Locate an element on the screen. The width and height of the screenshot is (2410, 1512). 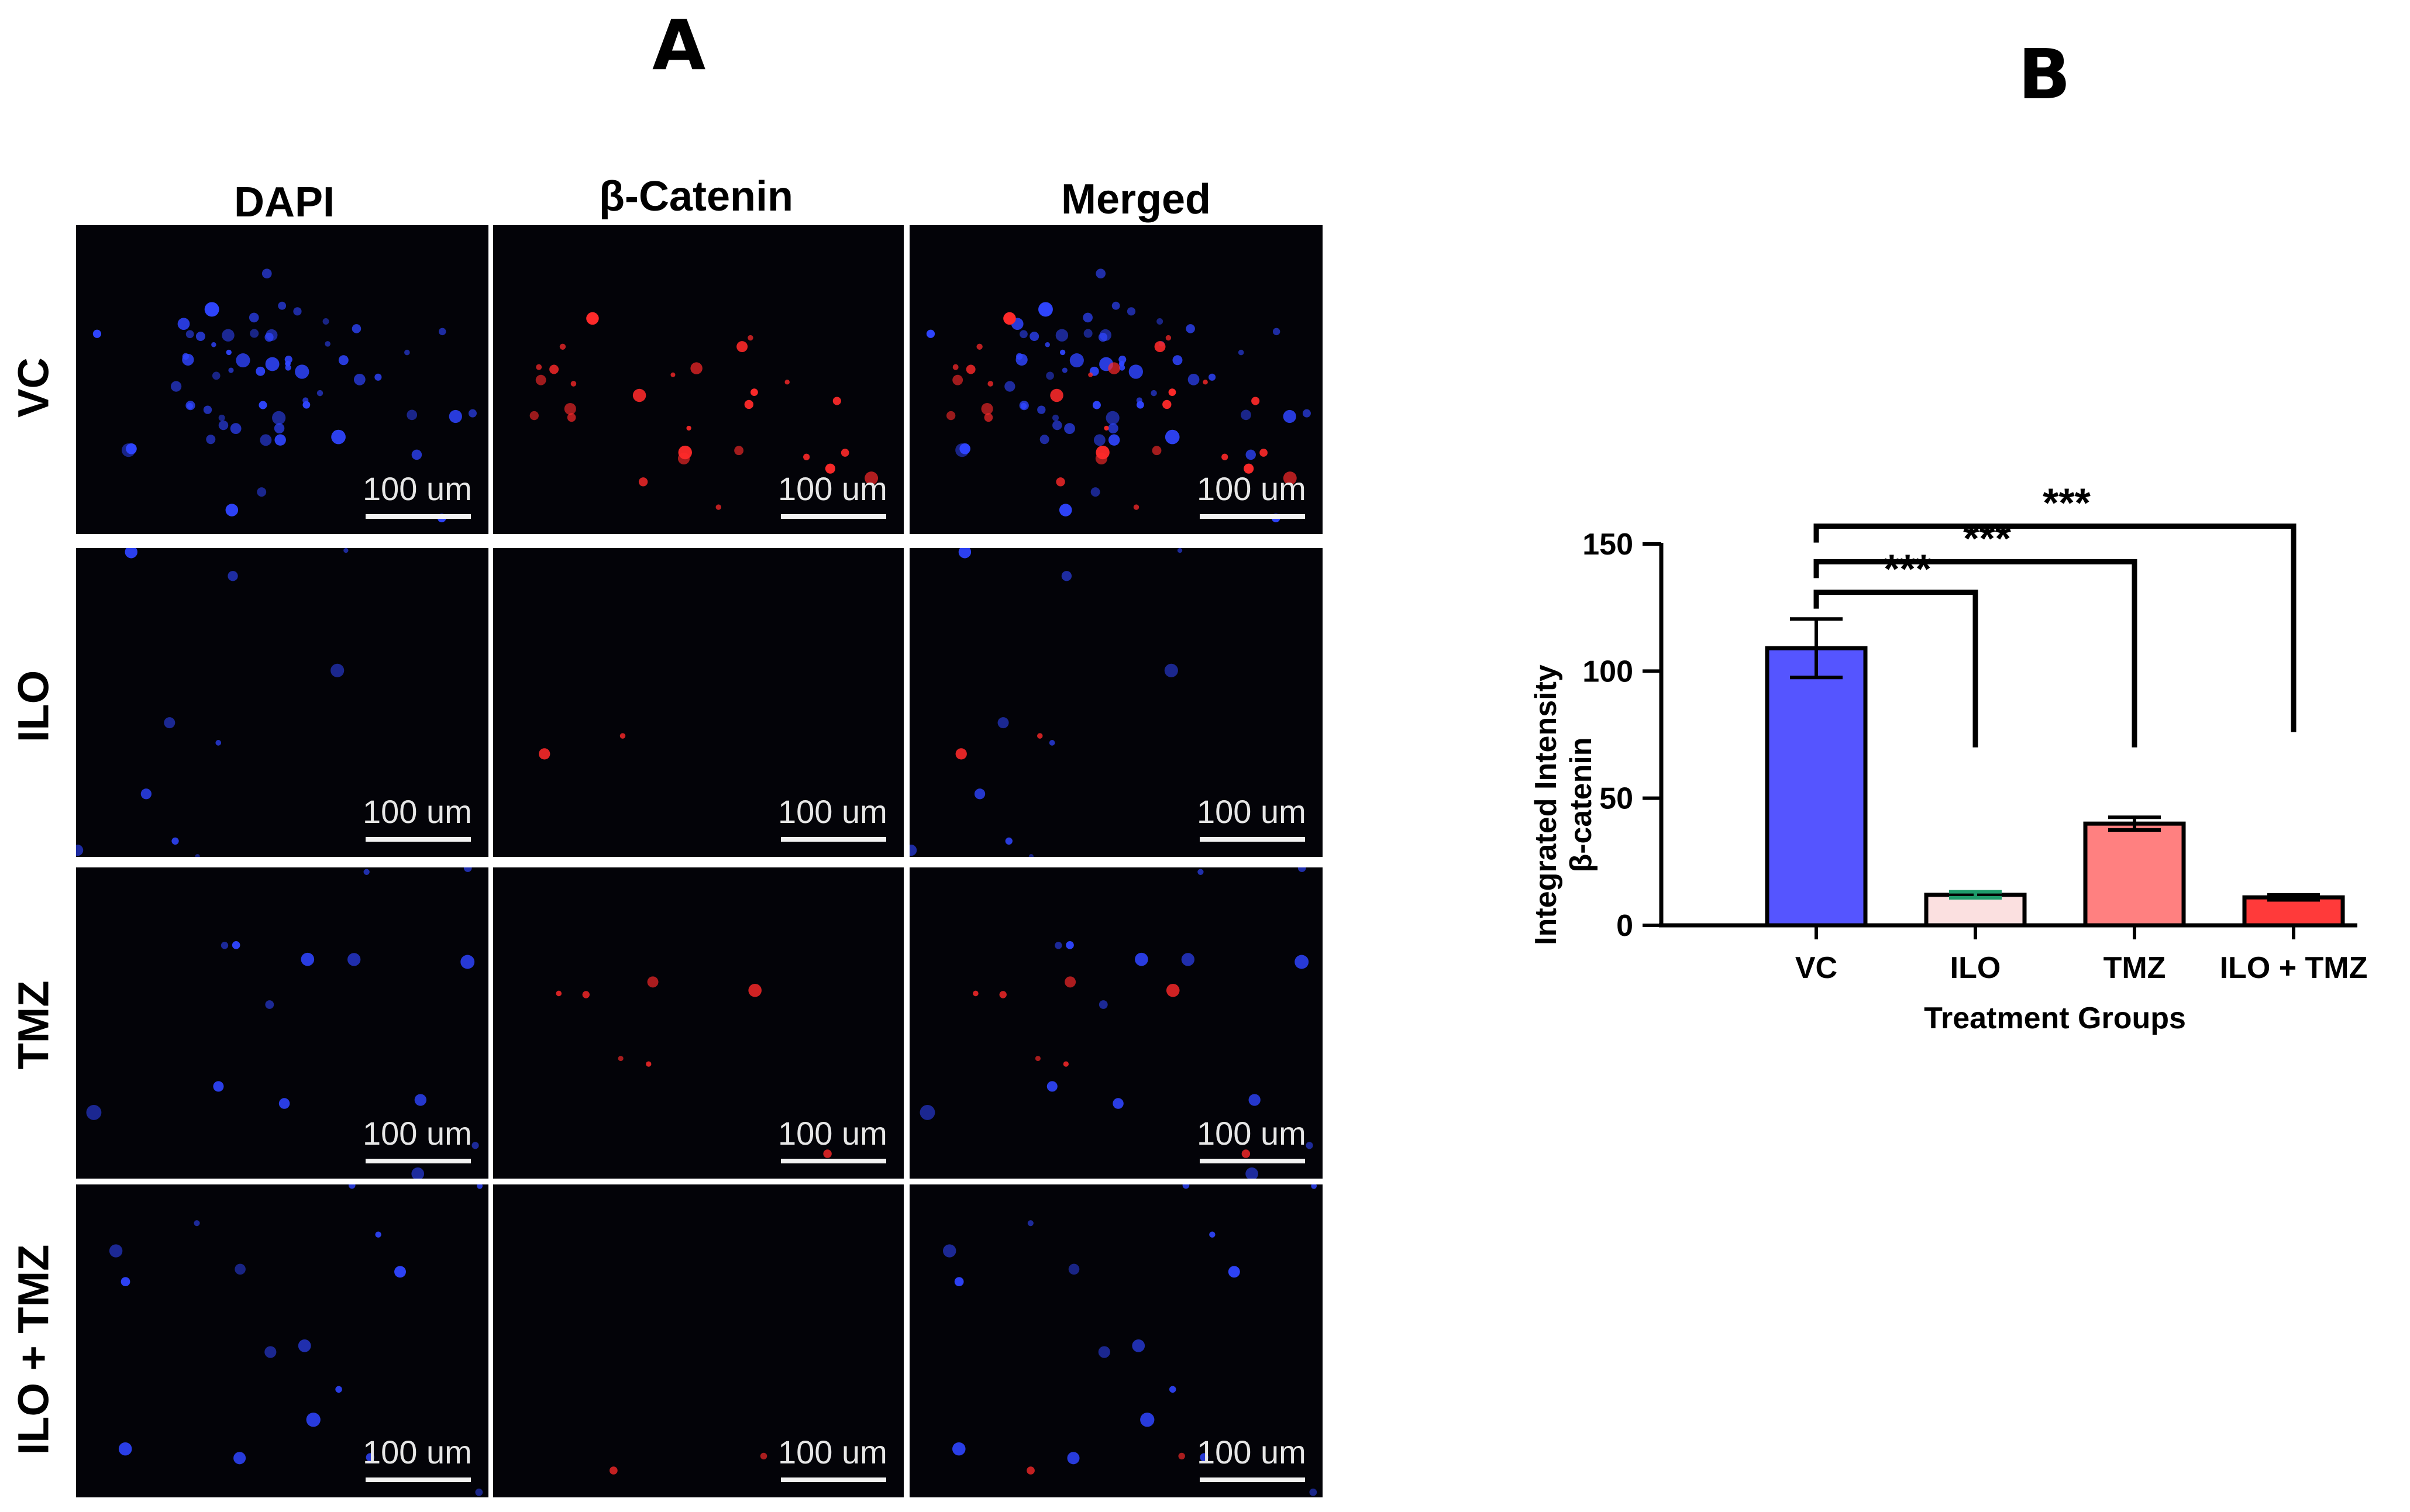
micrograph-ilo-tmz-catenin: 100 um is located at coordinates (698, 1340).